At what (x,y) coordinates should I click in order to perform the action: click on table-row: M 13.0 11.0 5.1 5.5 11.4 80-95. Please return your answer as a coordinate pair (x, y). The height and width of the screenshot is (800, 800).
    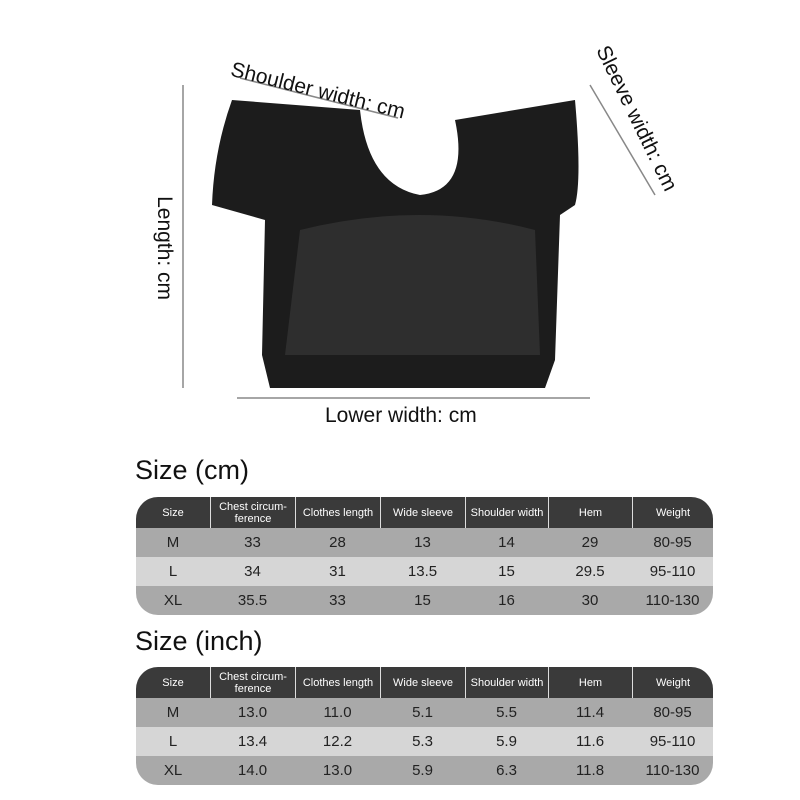
    Looking at the image, I should click on (424, 712).